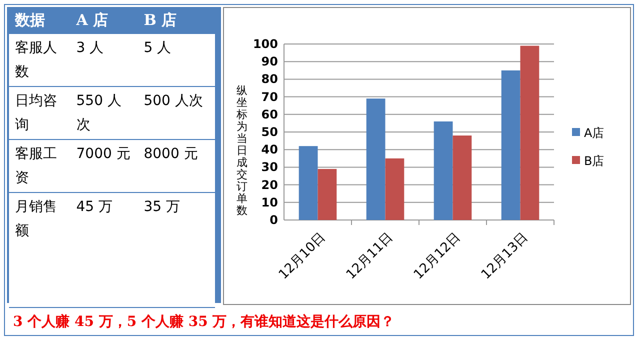  What do you see at coordinates (594, 161) in the screenshot?
I see `legend-label: B店` at bounding box center [594, 161].